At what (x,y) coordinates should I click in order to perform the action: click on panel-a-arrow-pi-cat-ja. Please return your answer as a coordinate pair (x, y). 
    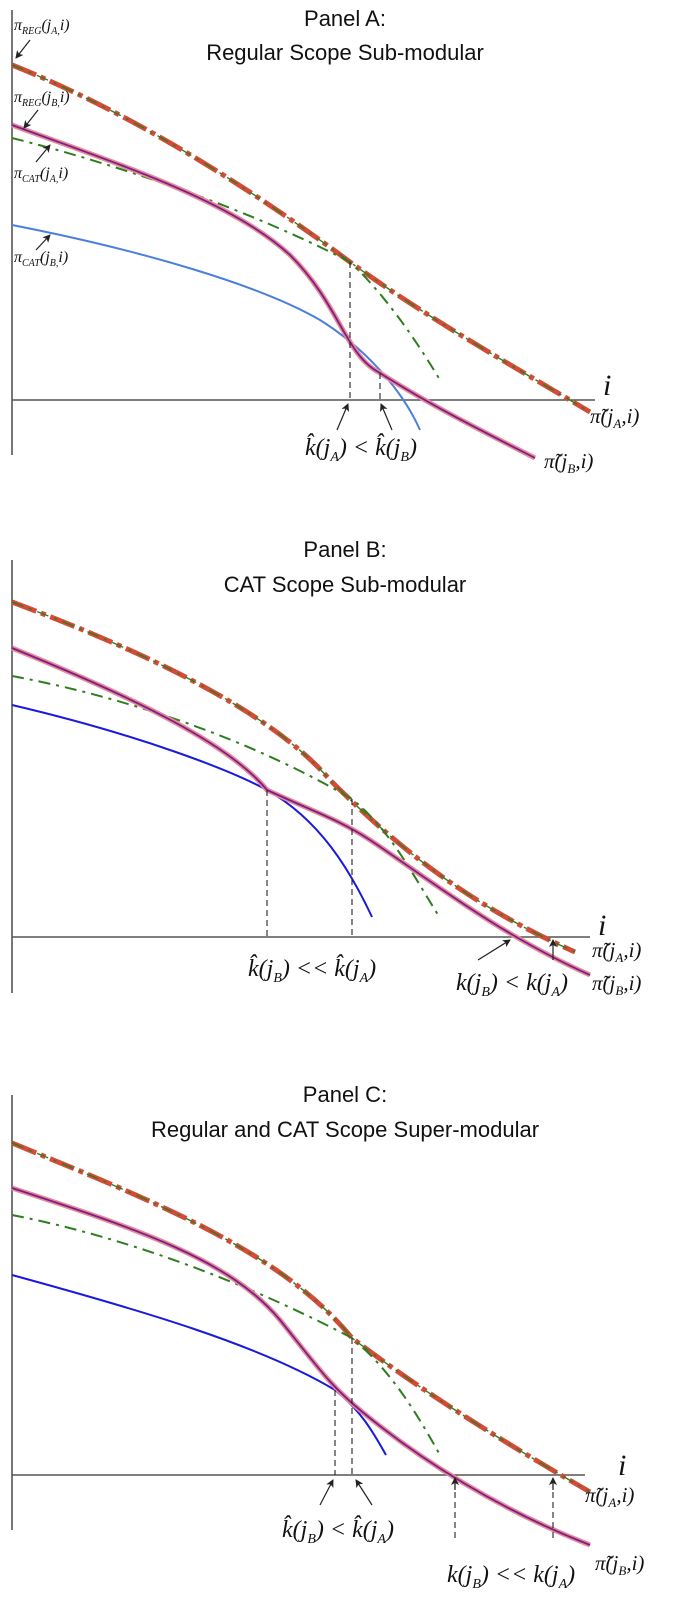
    Looking at the image, I should click on (43, 153).